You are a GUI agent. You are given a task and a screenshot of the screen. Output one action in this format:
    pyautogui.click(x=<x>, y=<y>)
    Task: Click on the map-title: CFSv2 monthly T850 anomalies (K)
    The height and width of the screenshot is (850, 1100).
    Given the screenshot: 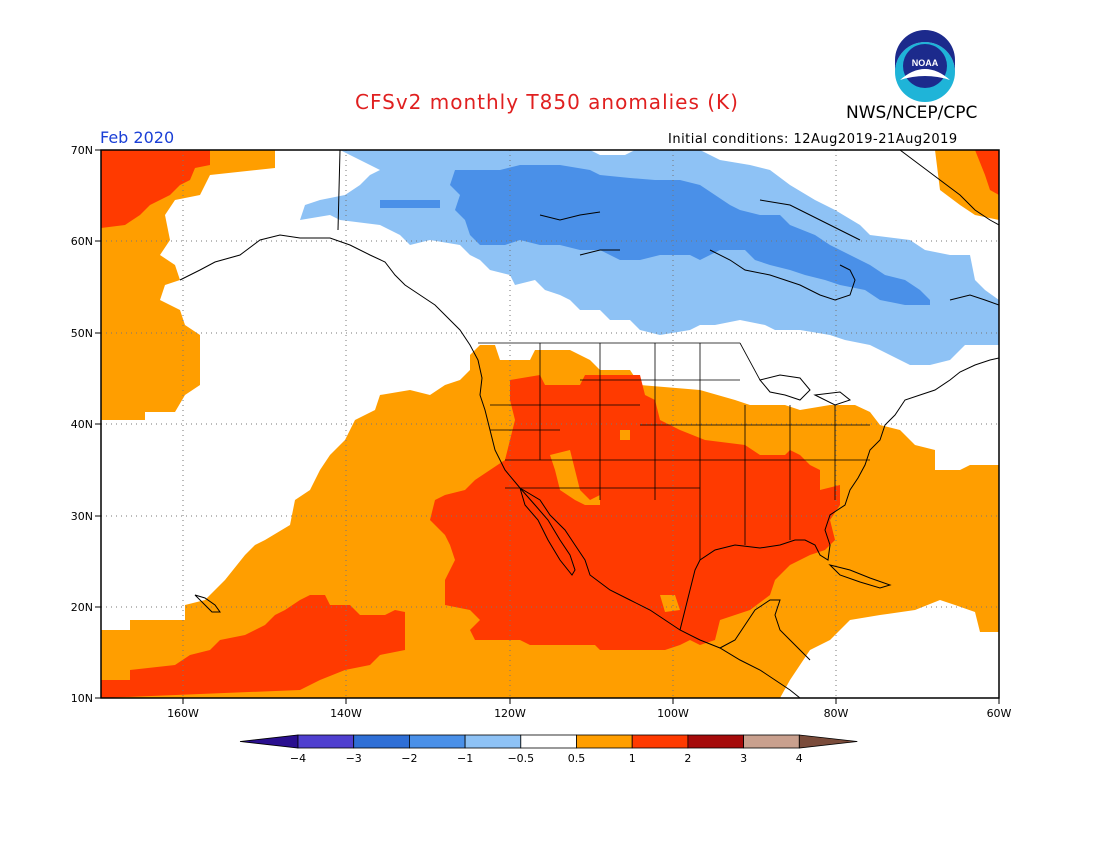 What is the action you would take?
    pyautogui.click(x=547, y=102)
    